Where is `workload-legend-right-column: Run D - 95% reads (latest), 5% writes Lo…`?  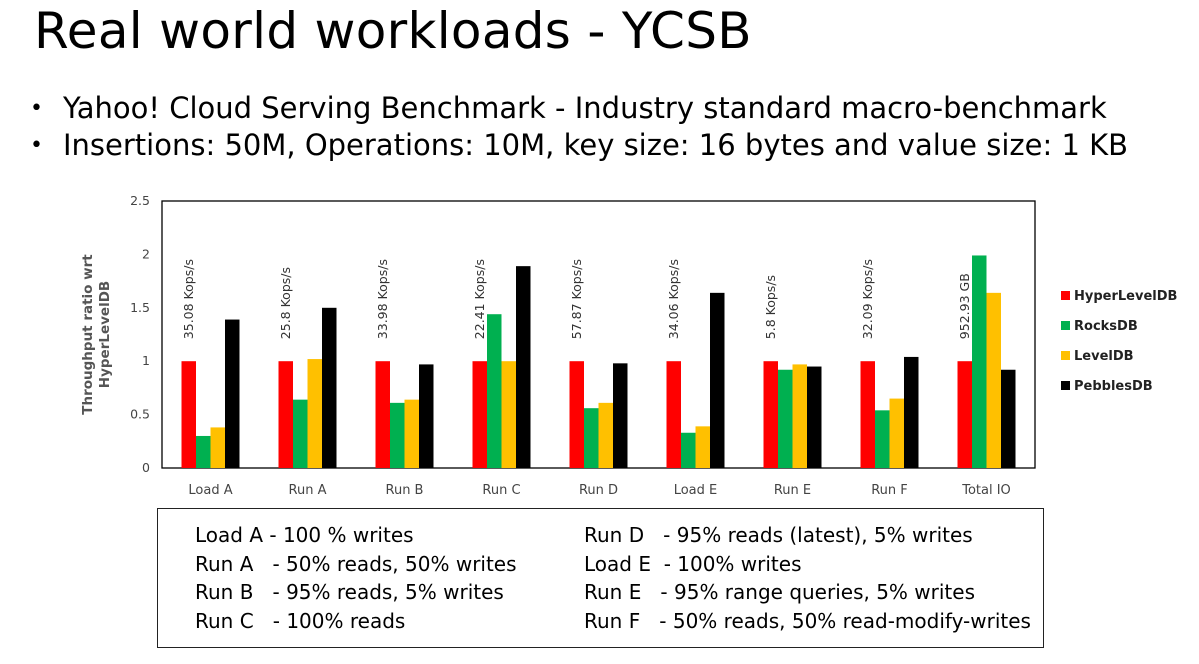 workload-legend-right-column: Run D - 95% reads (latest), 5% writes Lo… is located at coordinates (807, 580).